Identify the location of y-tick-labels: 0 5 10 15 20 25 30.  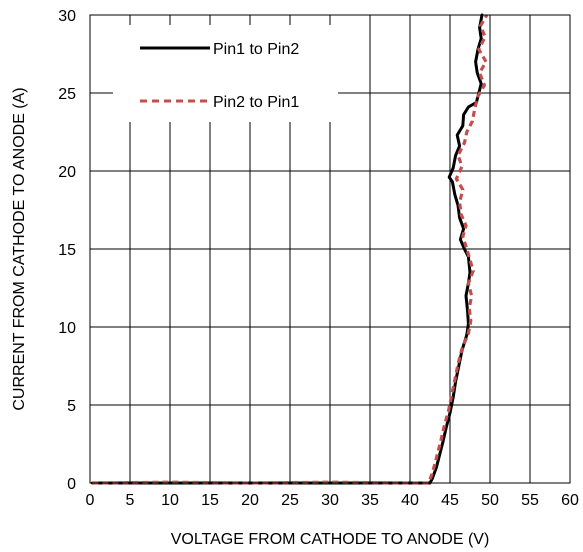
(67, 250).